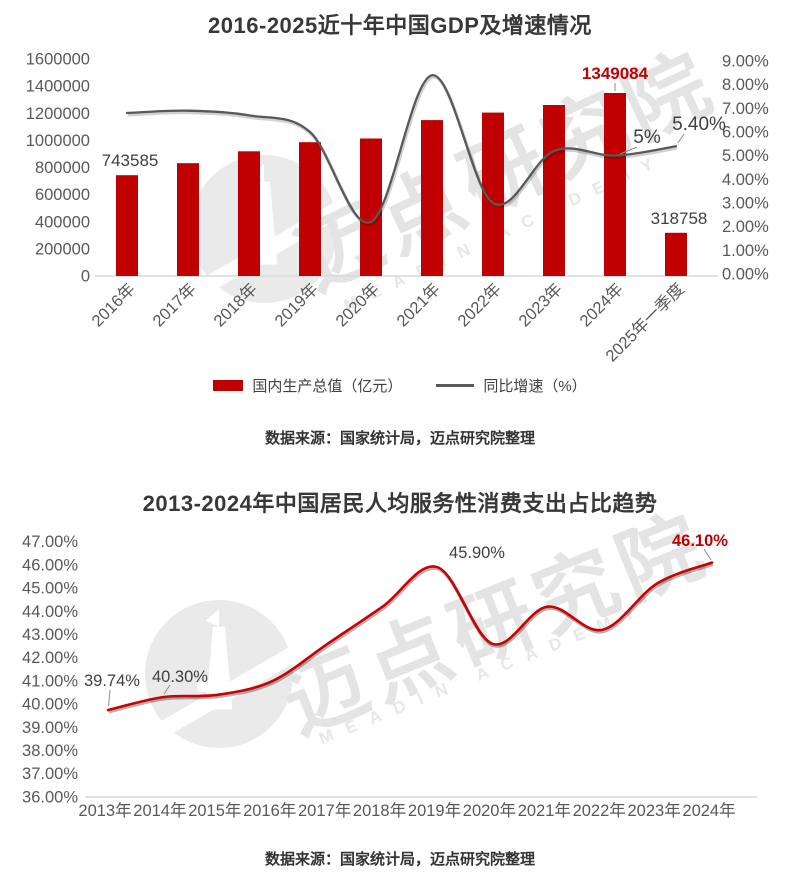 Image resolution: width=800 pixels, height=878 pixels. Describe the element at coordinates (50, 565) in the screenshot. I see `y-axis-tick-label: 46.00%` at that location.